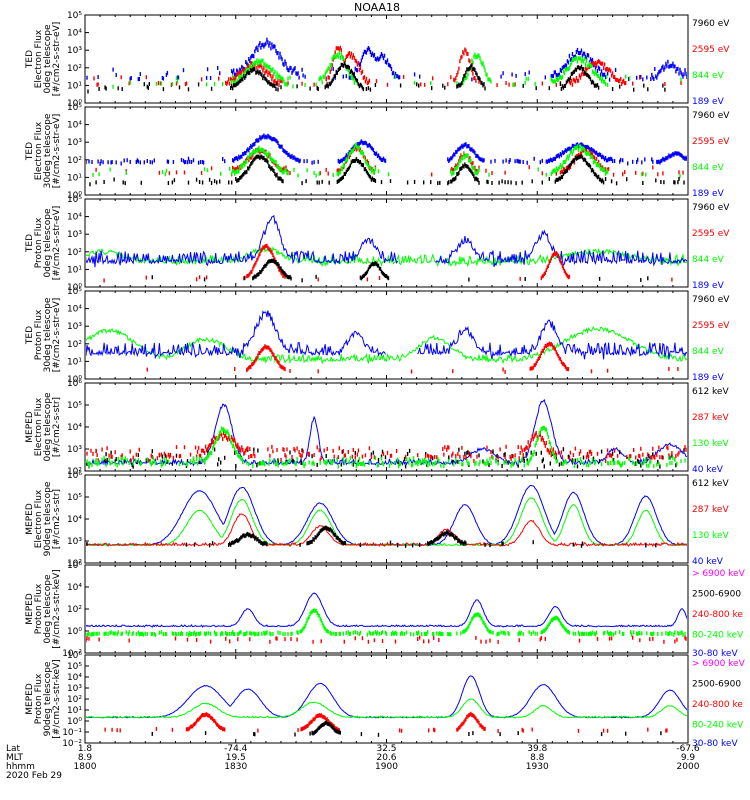 Image resolution: width=750 pixels, height=800 pixels. What do you see at coordinates (74, 69) in the screenshot?
I see `y-tick-label: 10²` at bounding box center [74, 69].